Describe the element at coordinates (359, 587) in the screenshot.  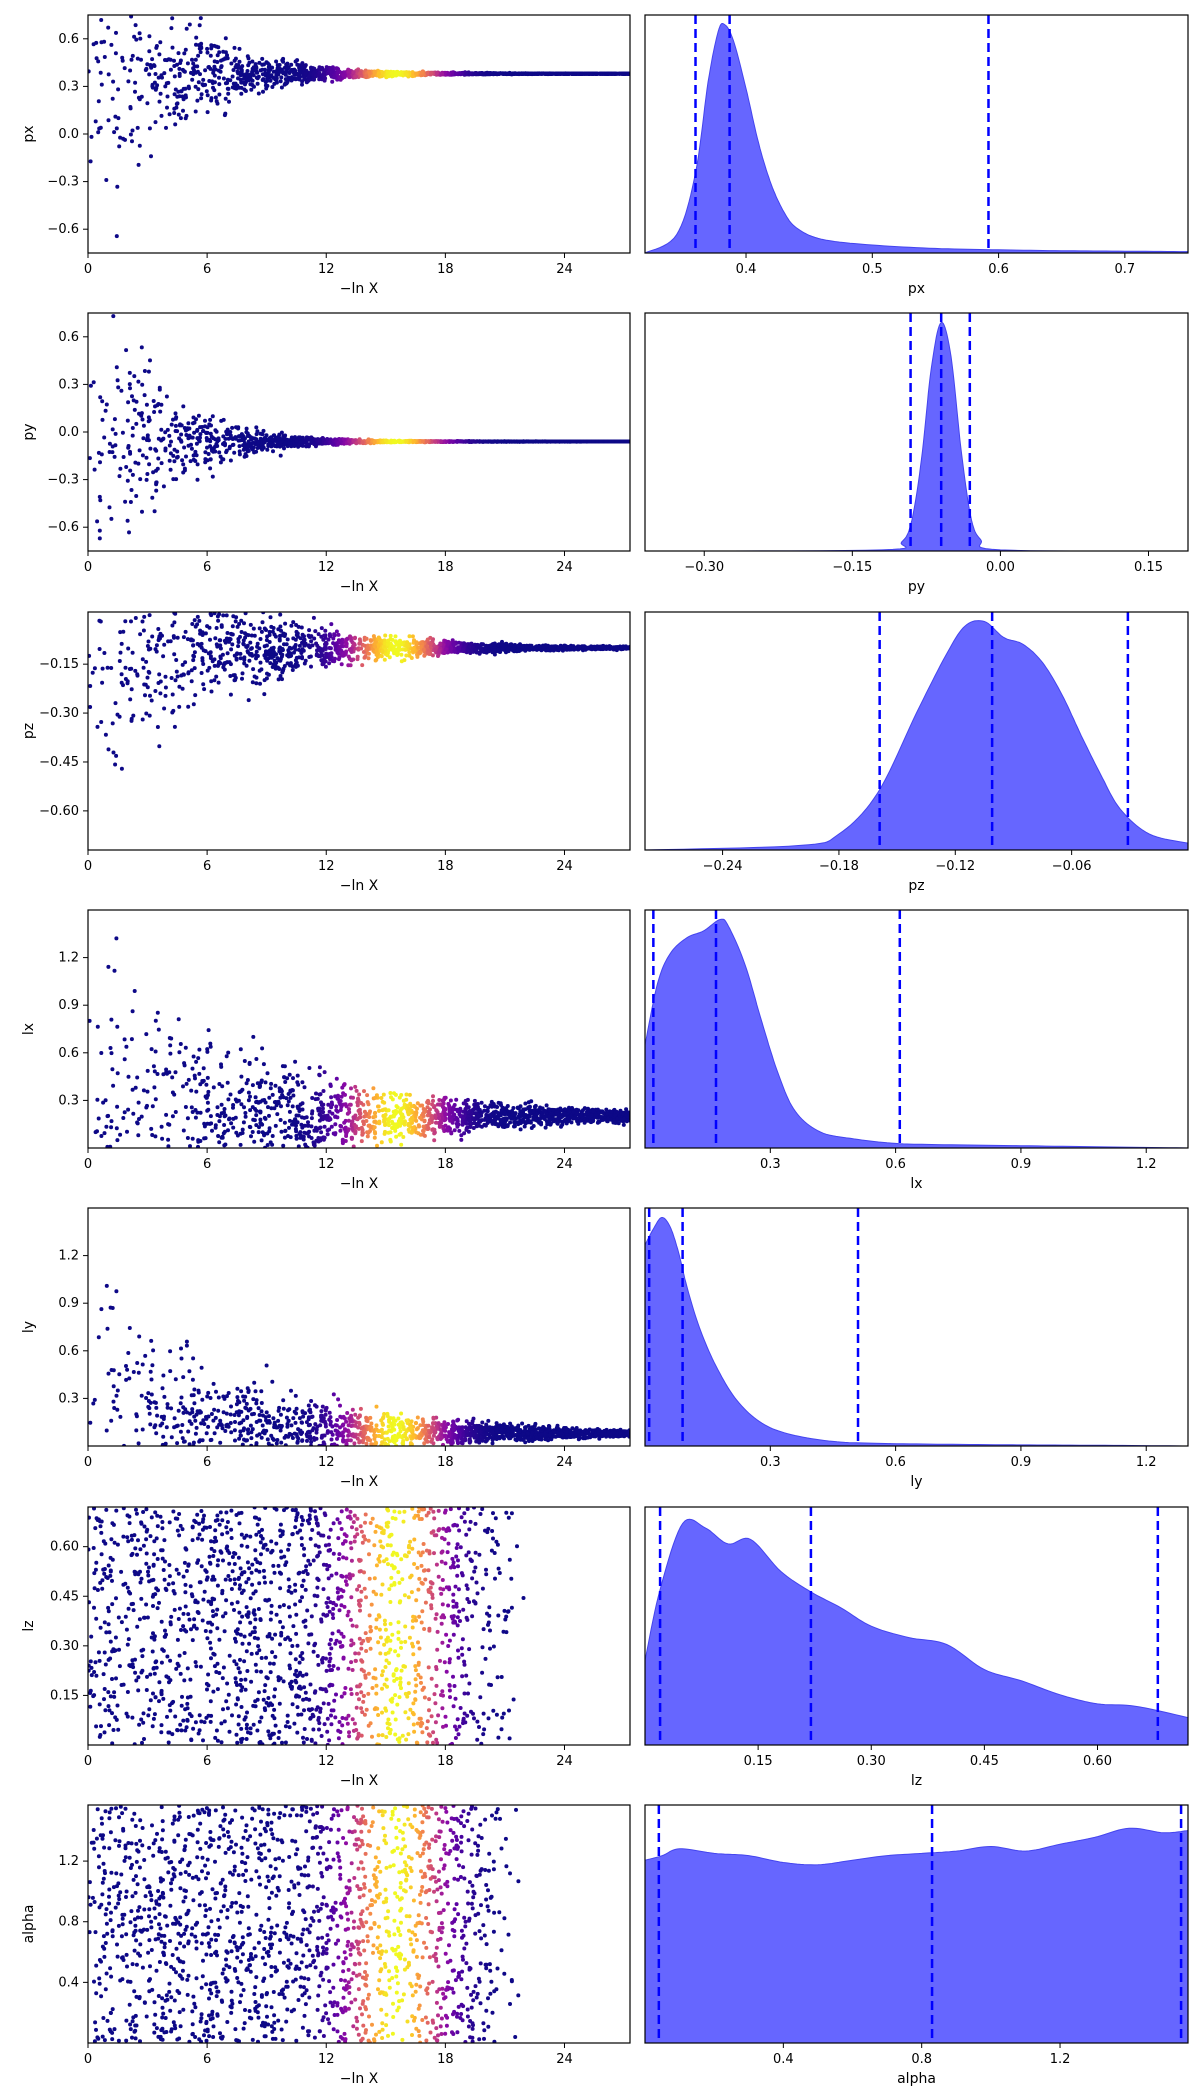
I see `x-axis-label: −ln X` at that location.